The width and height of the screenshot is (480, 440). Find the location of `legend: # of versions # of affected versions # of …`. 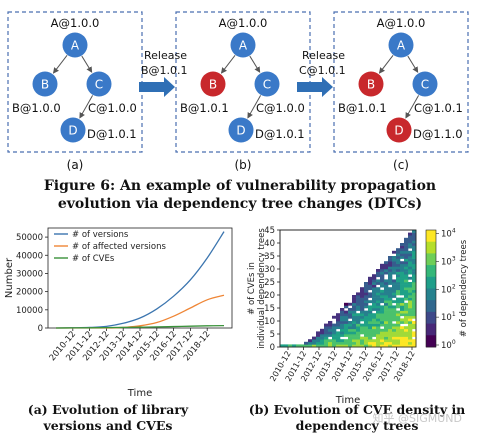

legend: # of versions # of affected versions # of … is located at coordinates (110, 247).